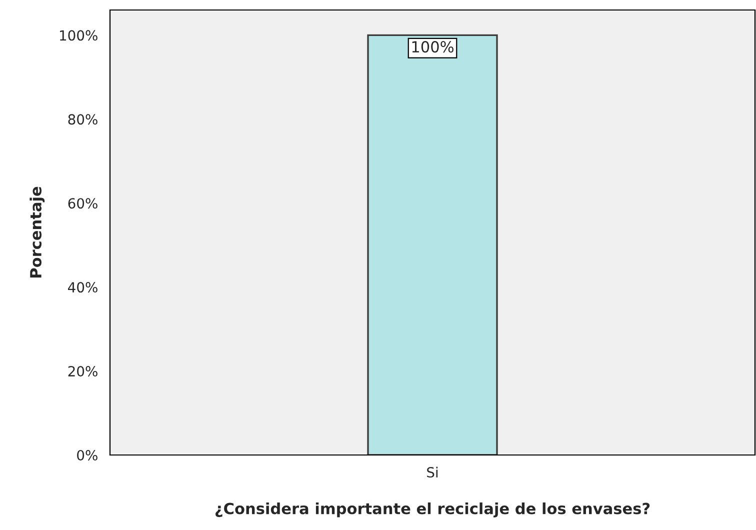  What do you see at coordinates (83, 371) in the screenshot?
I see `y-tick-label: 20%` at bounding box center [83, 371].